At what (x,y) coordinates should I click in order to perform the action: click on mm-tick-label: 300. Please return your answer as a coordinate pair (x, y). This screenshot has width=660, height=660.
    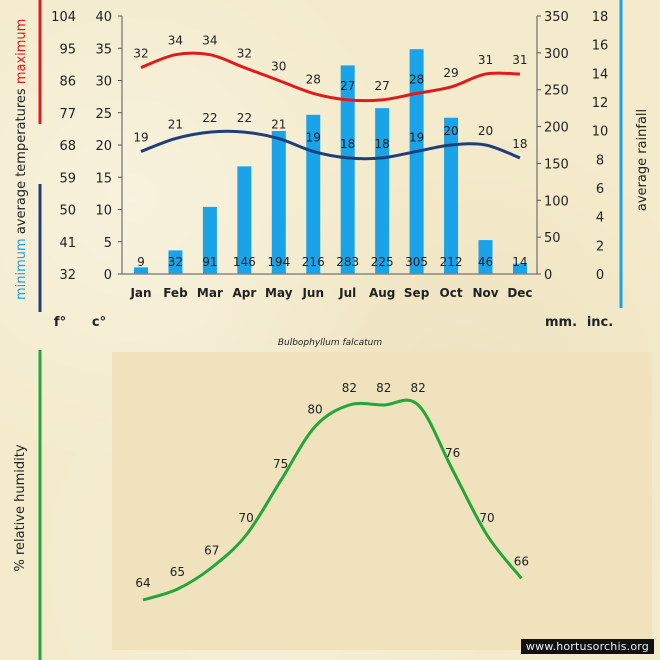
    Looking at the image, I should click on (556, 54).